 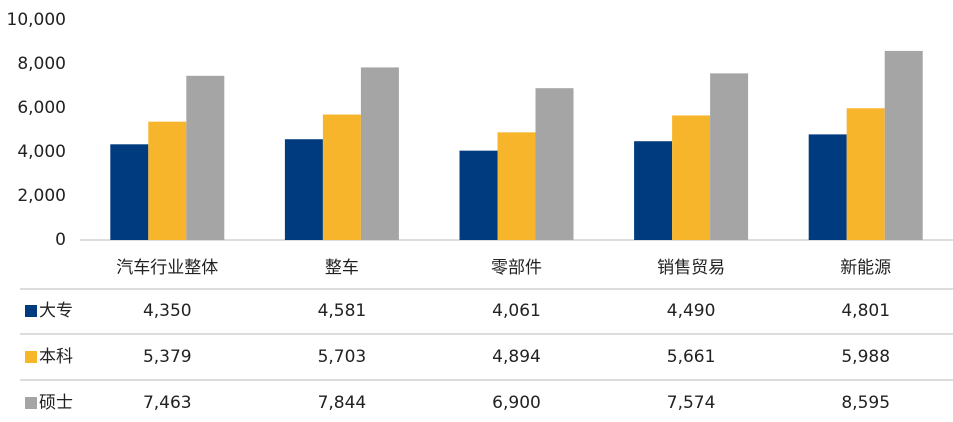 I want to click on table-cell: 4,894, so click(x=516, y=357).